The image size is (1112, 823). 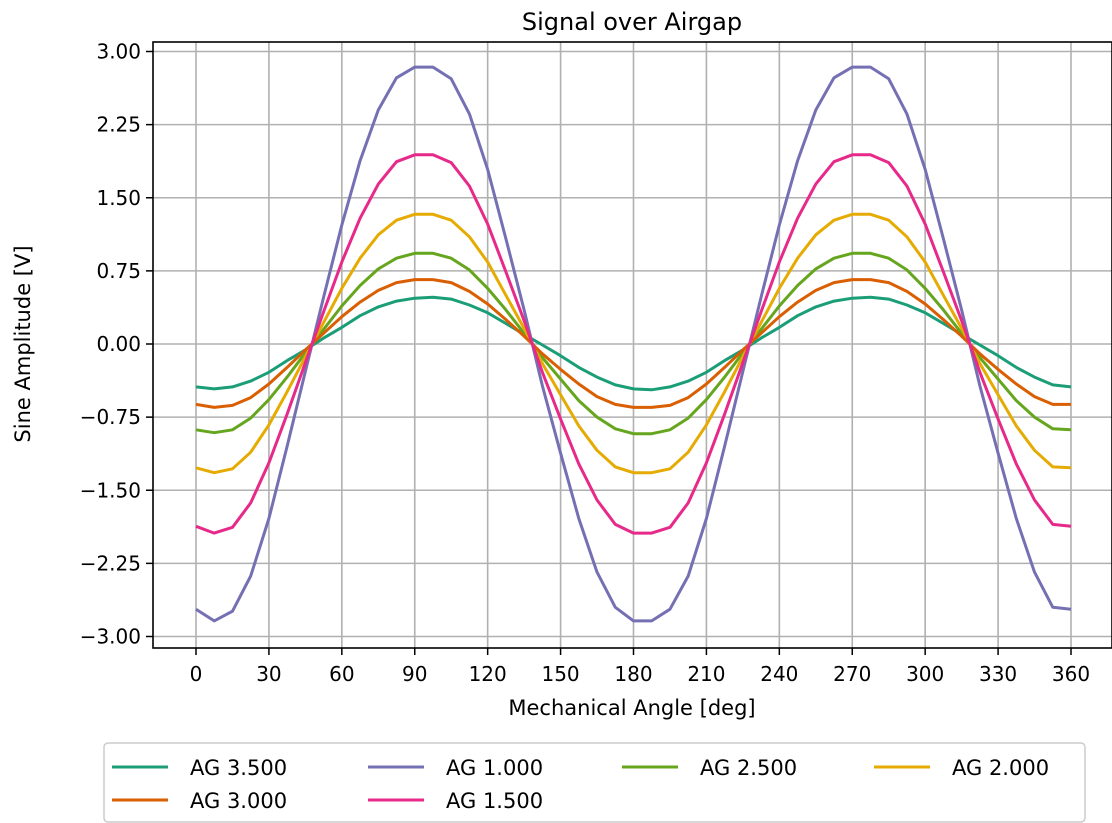 I want to click on x-tick-label: 210, so click(x=706, y=674).